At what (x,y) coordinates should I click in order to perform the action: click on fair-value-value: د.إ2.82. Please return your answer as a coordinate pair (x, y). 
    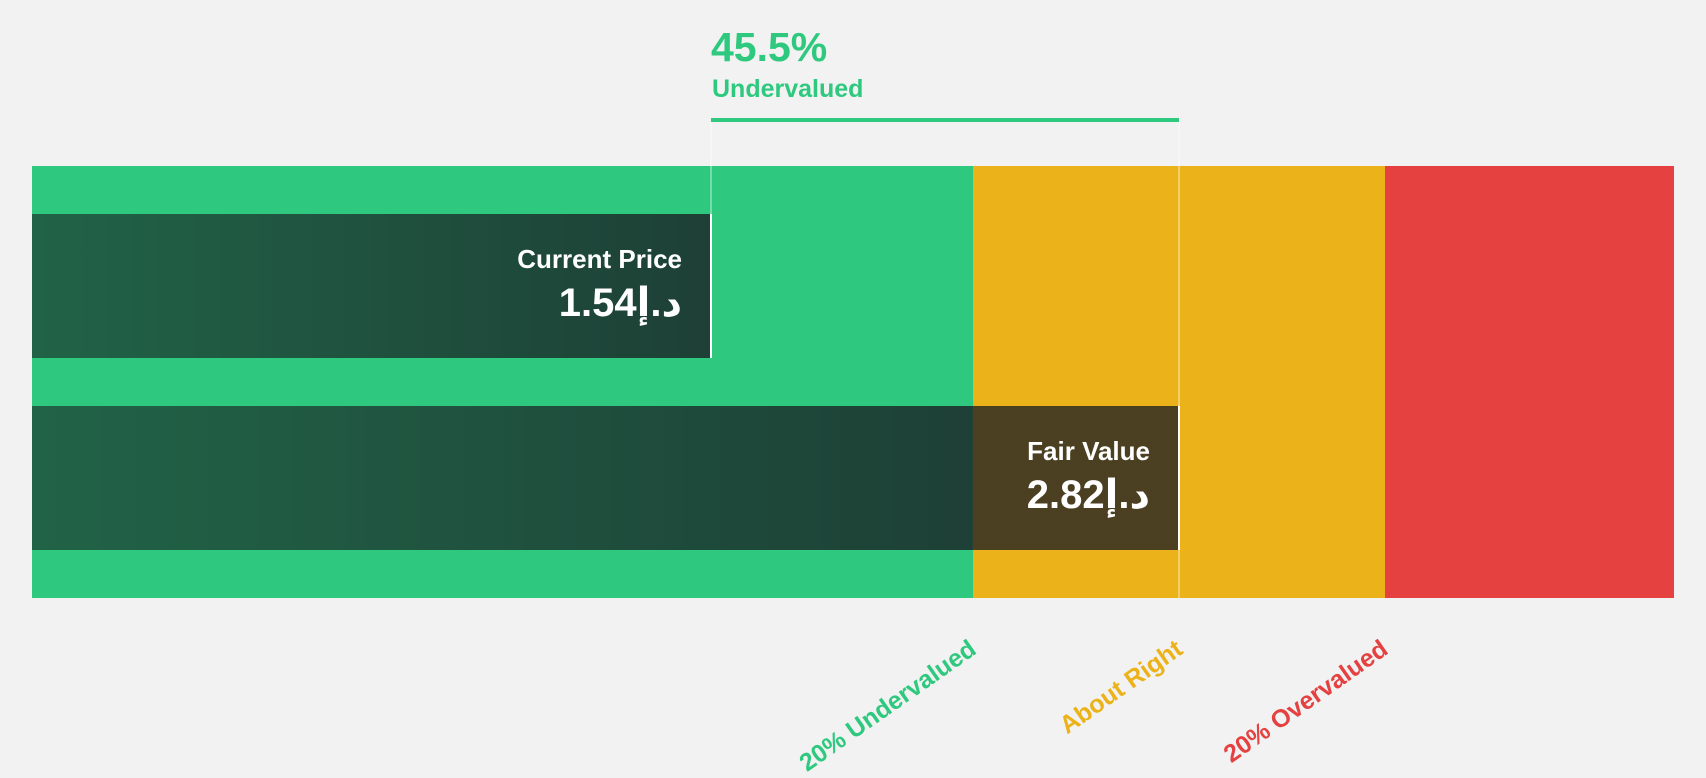
    Looking at the image, I should click on (1088, 495).